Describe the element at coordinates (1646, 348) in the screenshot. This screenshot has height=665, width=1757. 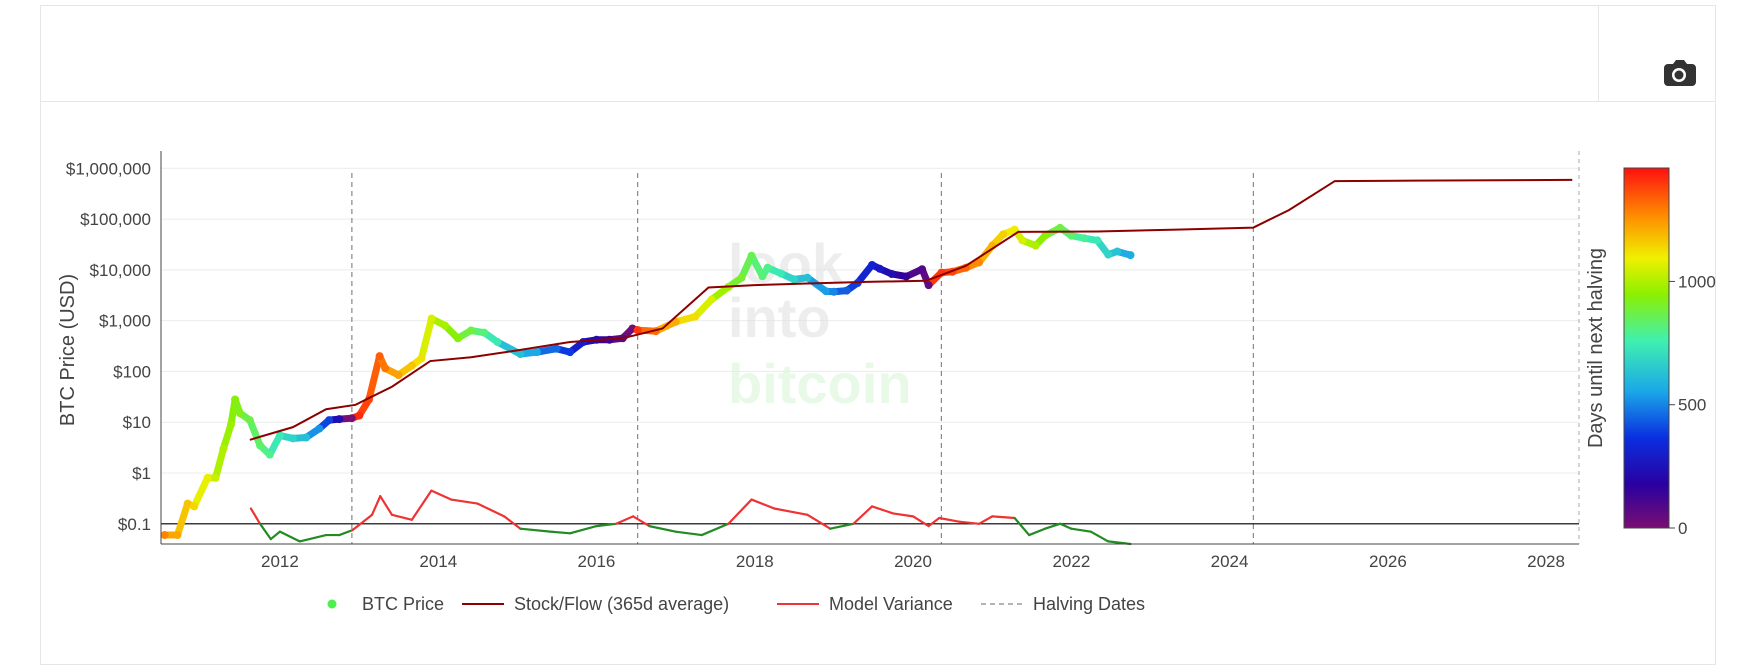
I see `colorbar-gradient` at that location.